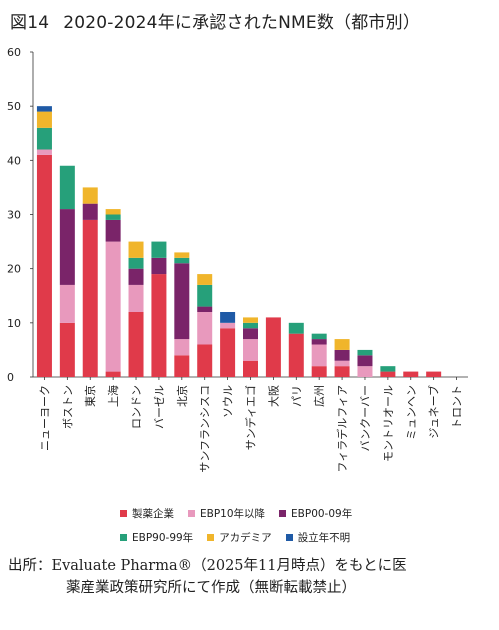 The width and height of the screenshot is (499, 630). I want to click on legend-swatch-ebp90, so click(123, 537).